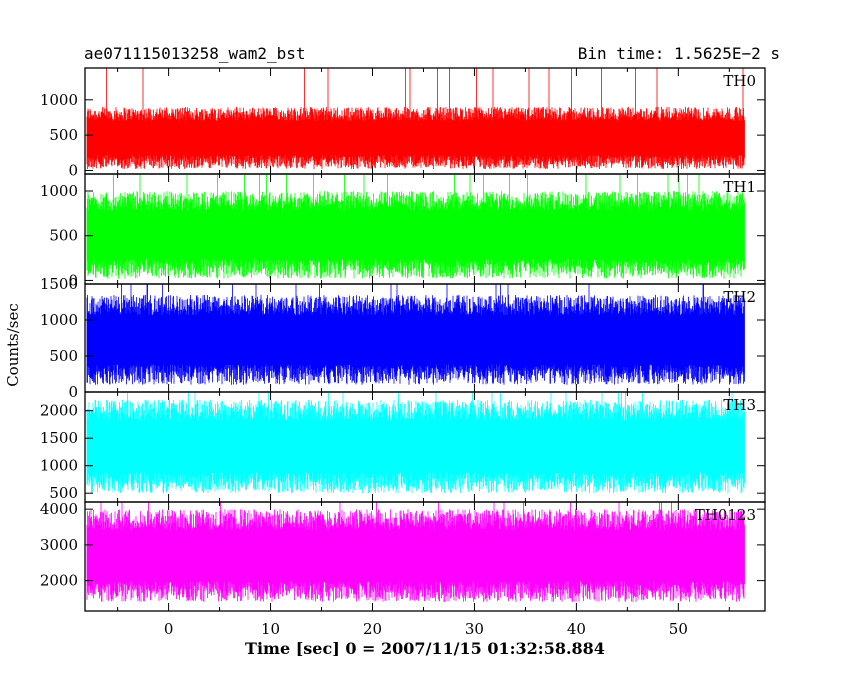 Image resolution: width=850 pixels, height=680 pixels. What do you see at coordinates (739, 297) in the screenshot?
I see `panel-label: TH2` at bounding box center [739, 297].